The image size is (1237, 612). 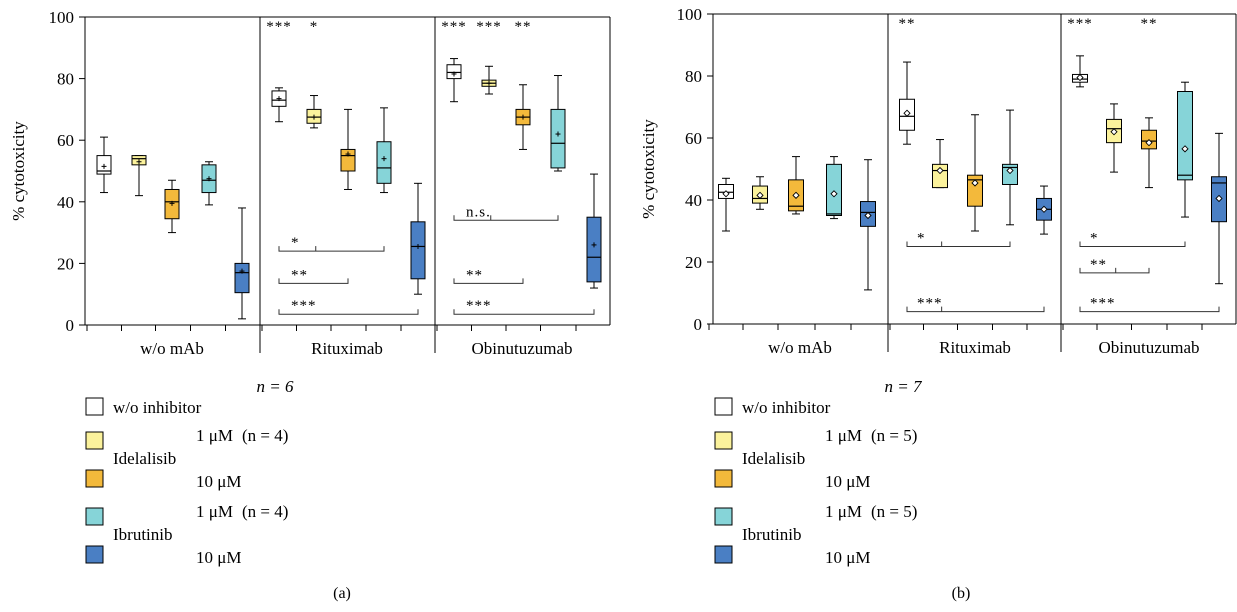 What do you see at coordinates (894, 435) in the screenshot?
I see `legend-n-idelalisib: (n = 5)` at bounding box center [894, 435].